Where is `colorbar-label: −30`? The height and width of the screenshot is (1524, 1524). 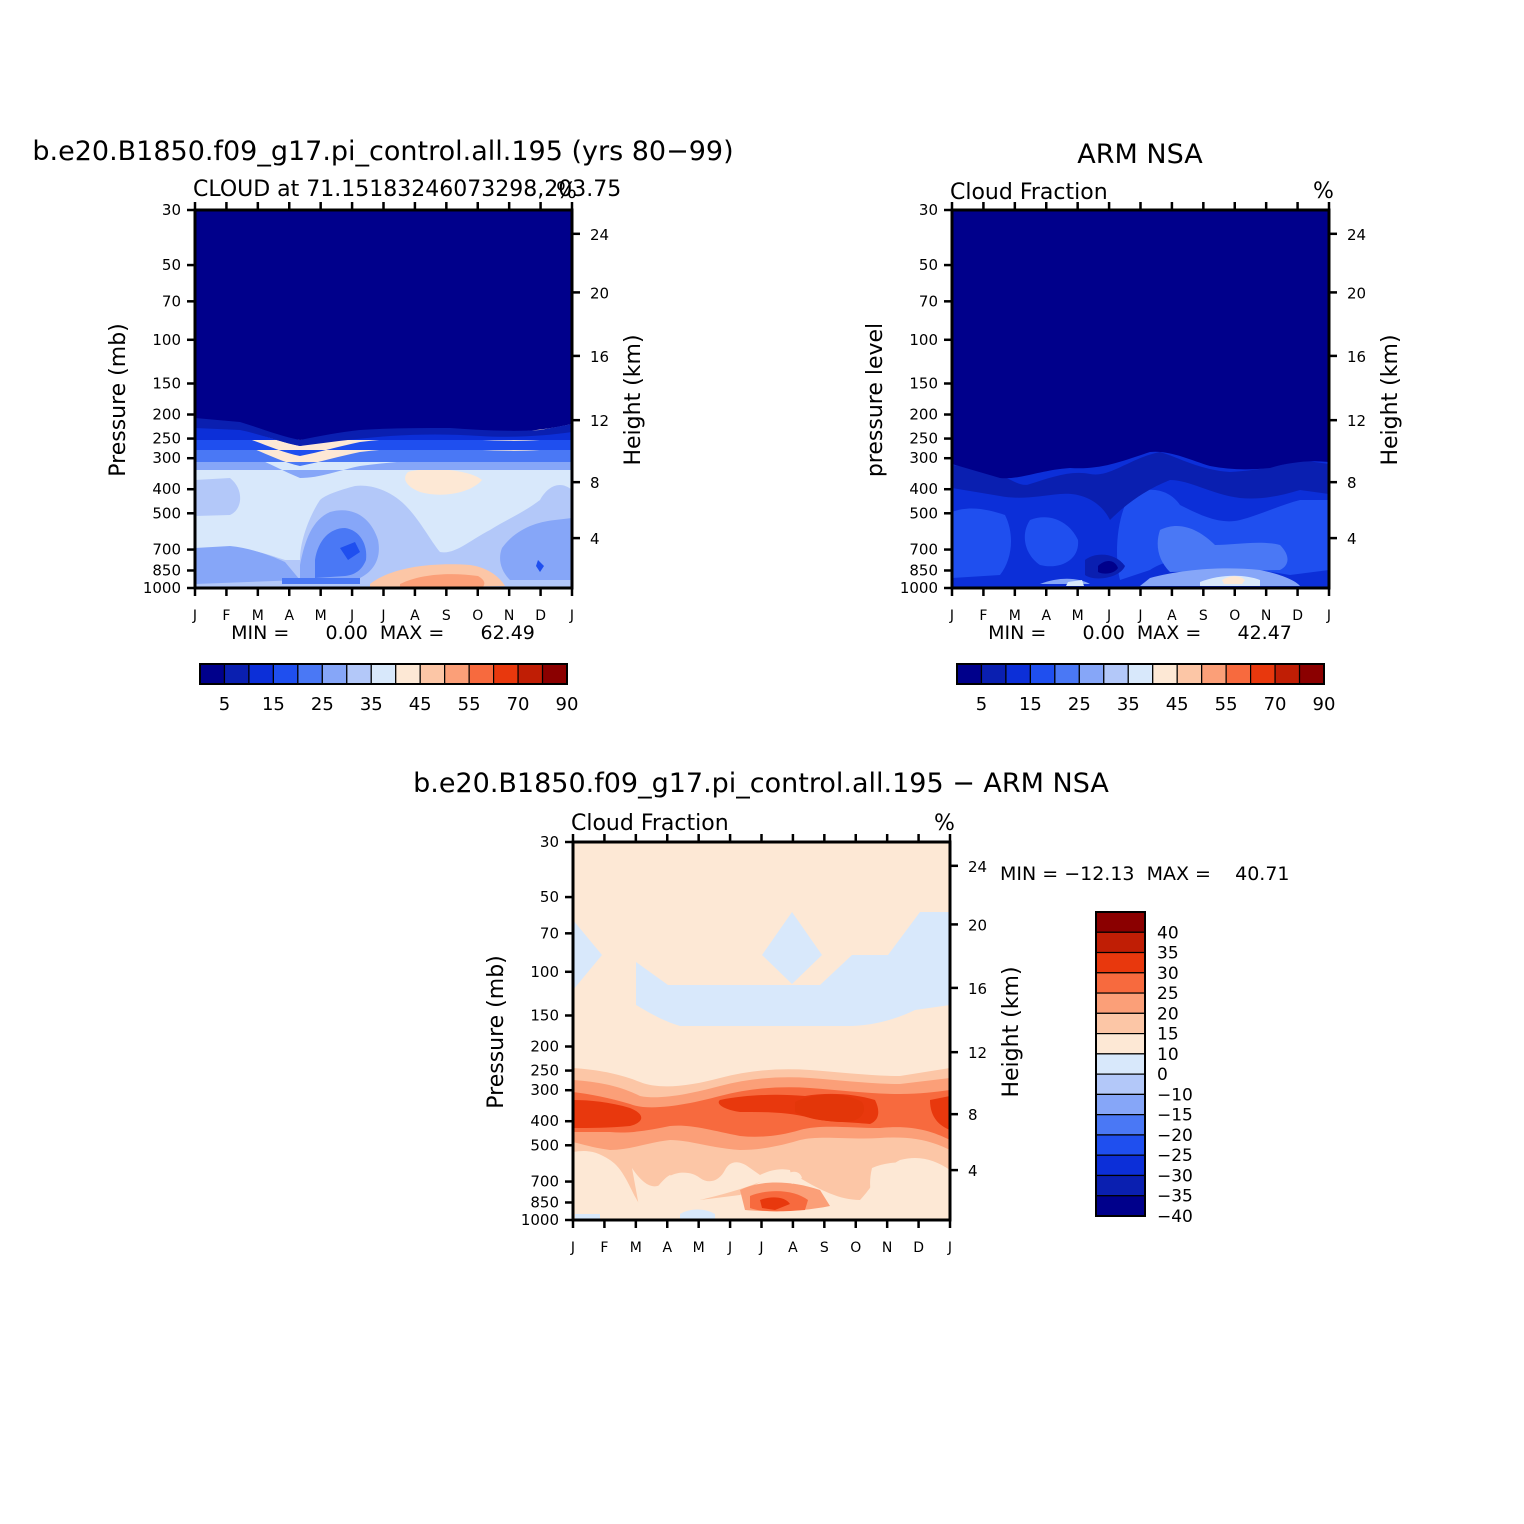 colorbar-label: −30 is located at coordinates (1175, 1176).